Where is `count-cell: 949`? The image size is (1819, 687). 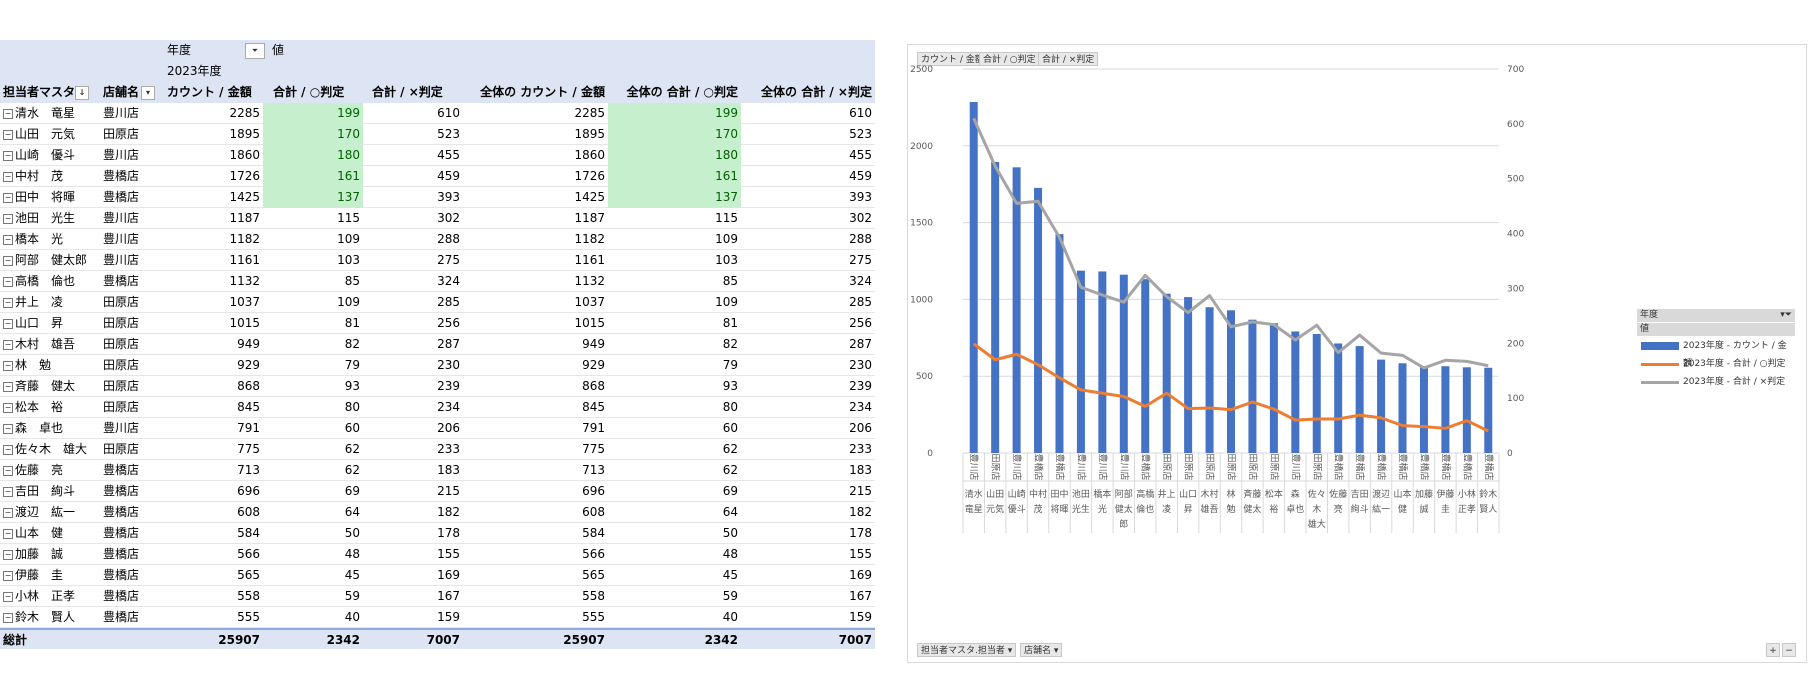 count-cell: 949 is located at coordinates (248, 344).